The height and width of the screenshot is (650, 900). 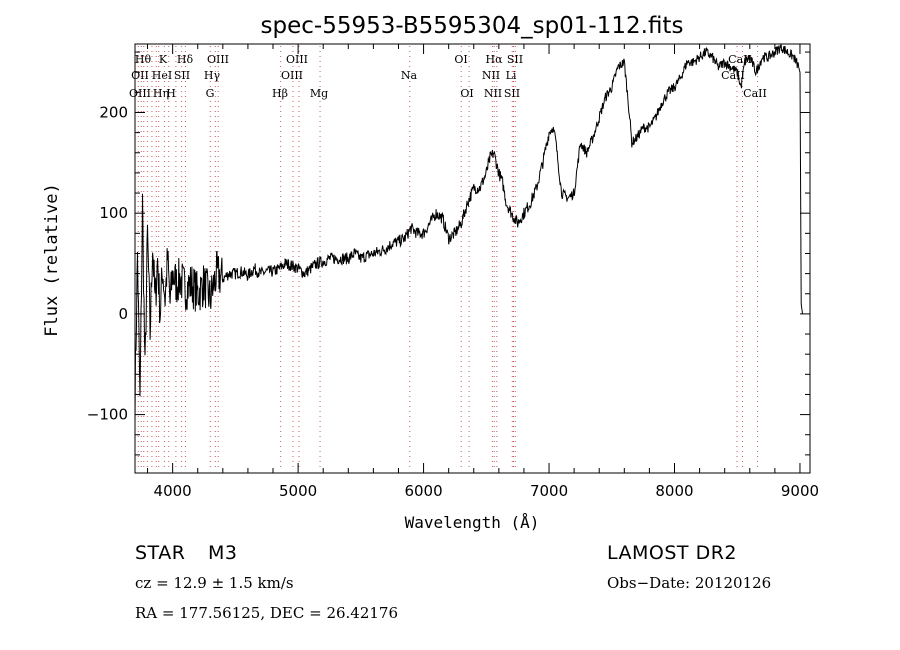 I want to click on x-tick-label: 9000, so click(x=800, y=491).